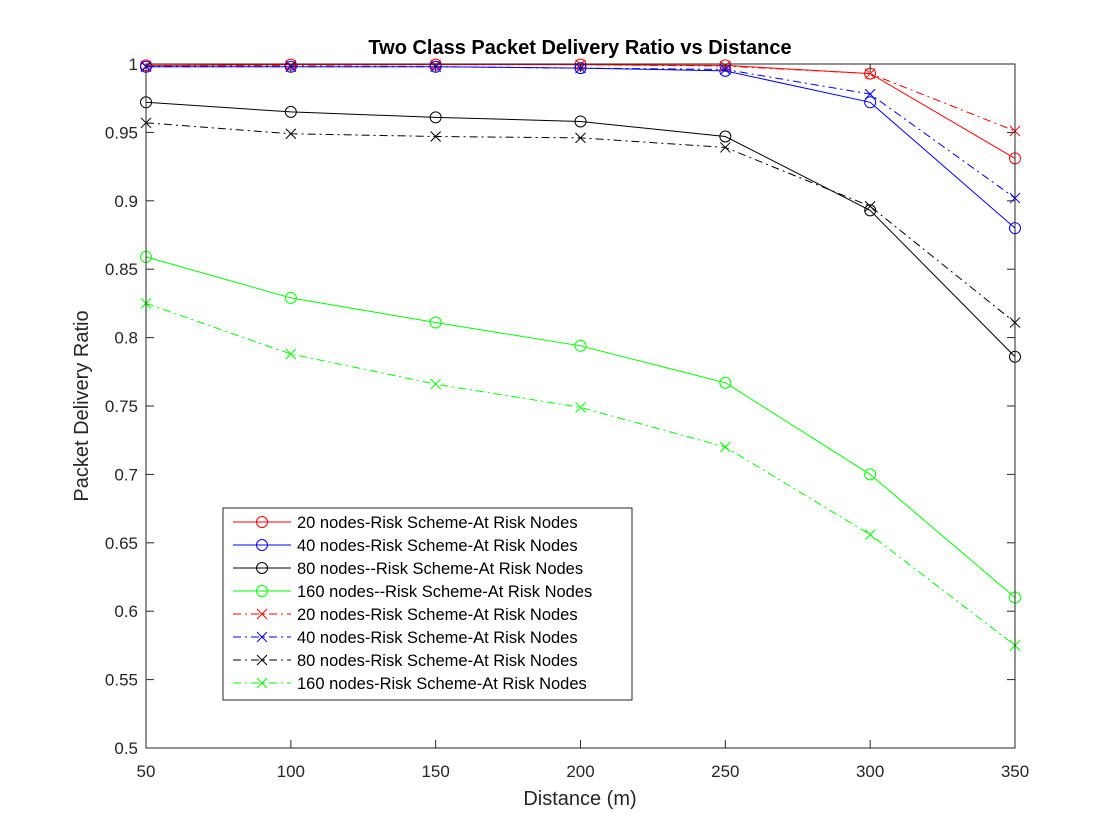 This screenshot has height=840, width=1120. Describe the element at coordinates (121, 680) in the screenshot. I see `y-tick-label: 0.55` at that location.